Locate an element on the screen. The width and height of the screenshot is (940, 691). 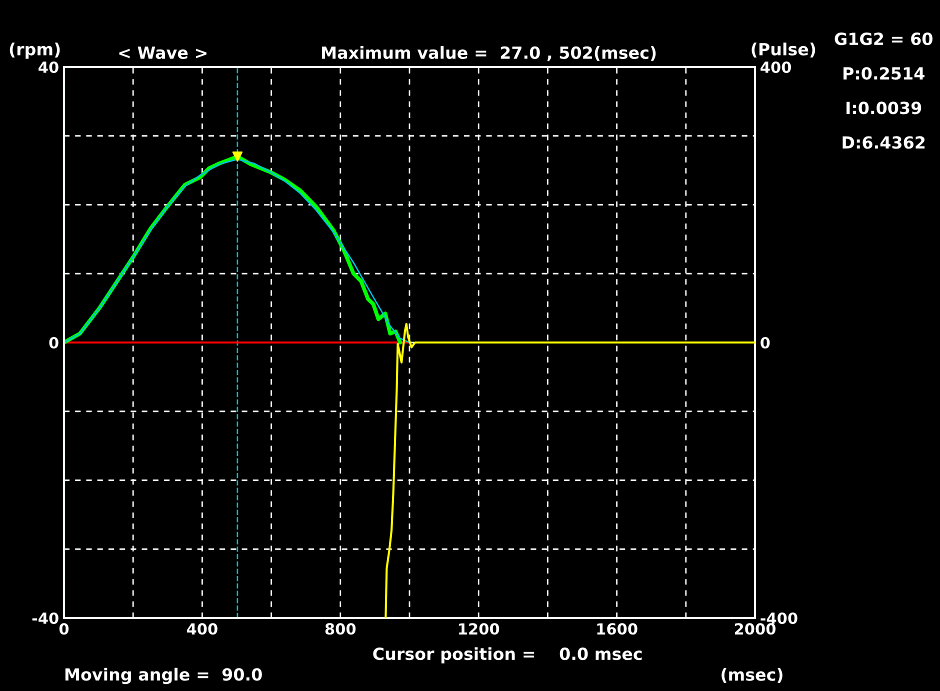
y2-tick-label: -400 is located at coordinates (779, 618).